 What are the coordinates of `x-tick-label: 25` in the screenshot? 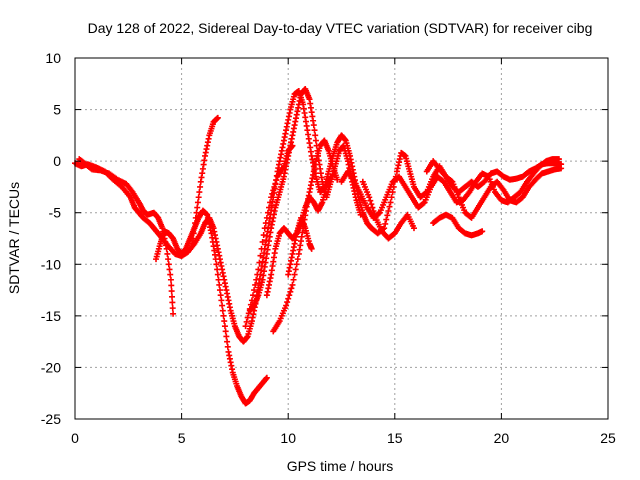 It's located at (608, 438).